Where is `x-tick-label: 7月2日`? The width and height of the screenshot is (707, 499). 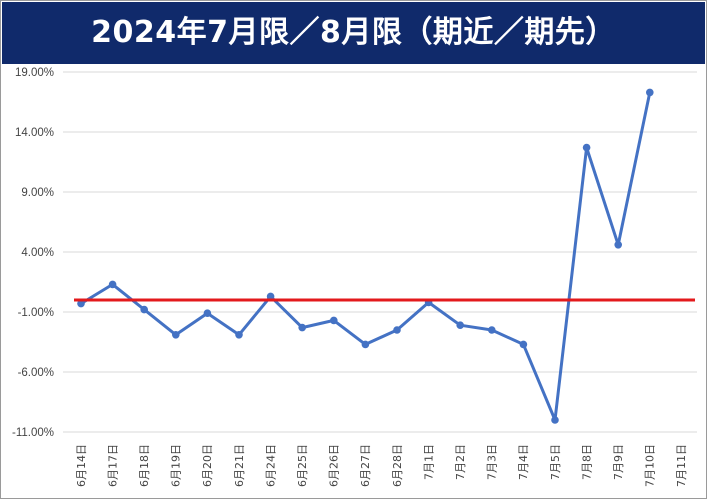 x-tick-label: 7月2日 is located at coordinates (460, 462).